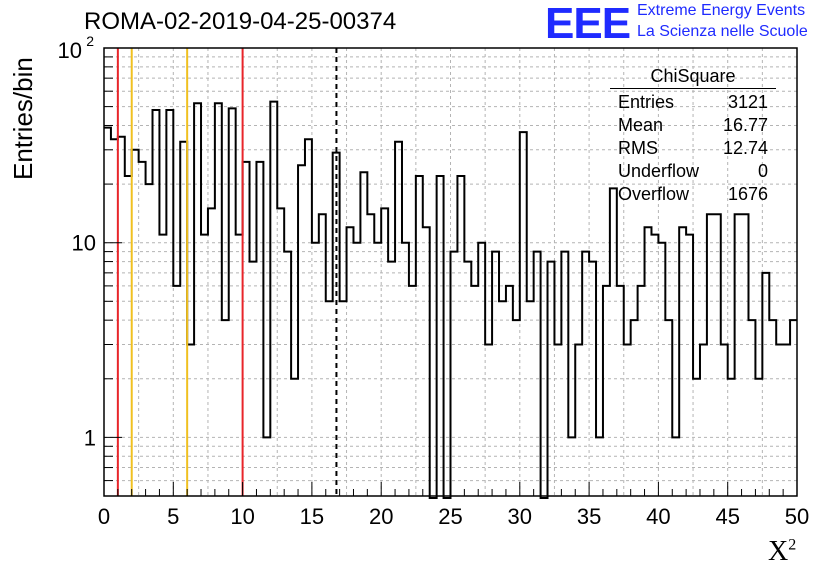 This screenshot has height=572, width=836. I want to click on stats-label: Entries, so click(646, 102).